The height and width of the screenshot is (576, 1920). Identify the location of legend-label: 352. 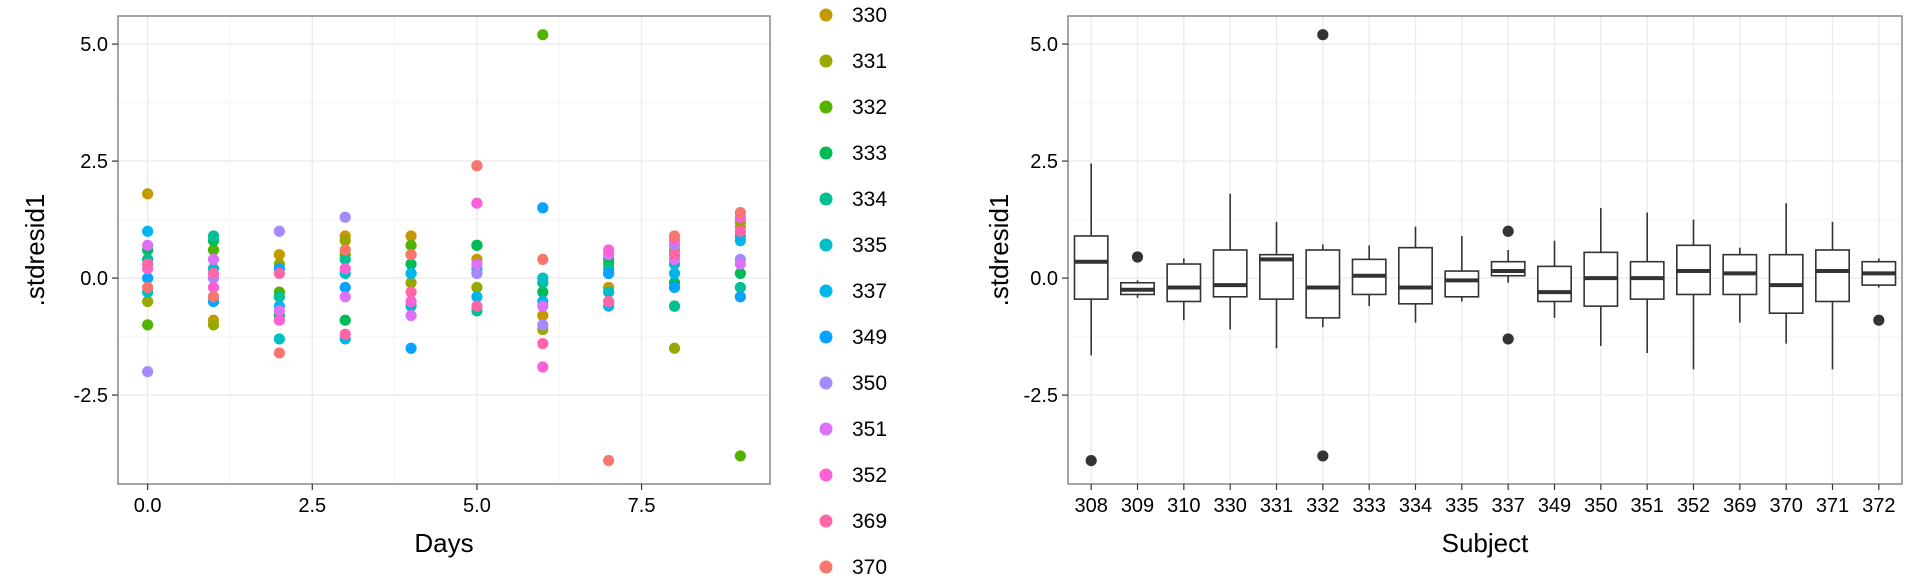
(869, 475).